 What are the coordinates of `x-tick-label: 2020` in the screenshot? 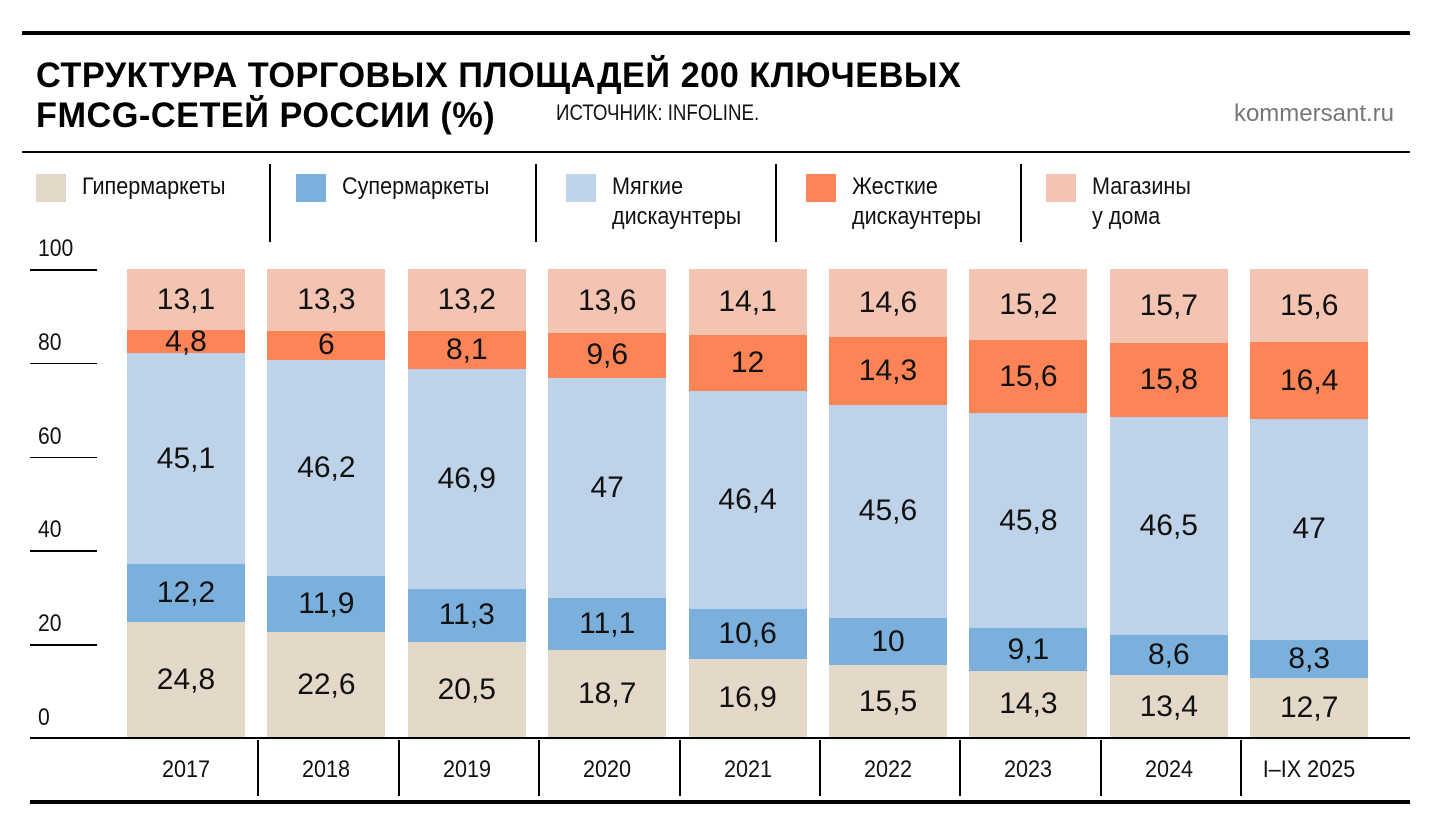 It's located at (607, 769).